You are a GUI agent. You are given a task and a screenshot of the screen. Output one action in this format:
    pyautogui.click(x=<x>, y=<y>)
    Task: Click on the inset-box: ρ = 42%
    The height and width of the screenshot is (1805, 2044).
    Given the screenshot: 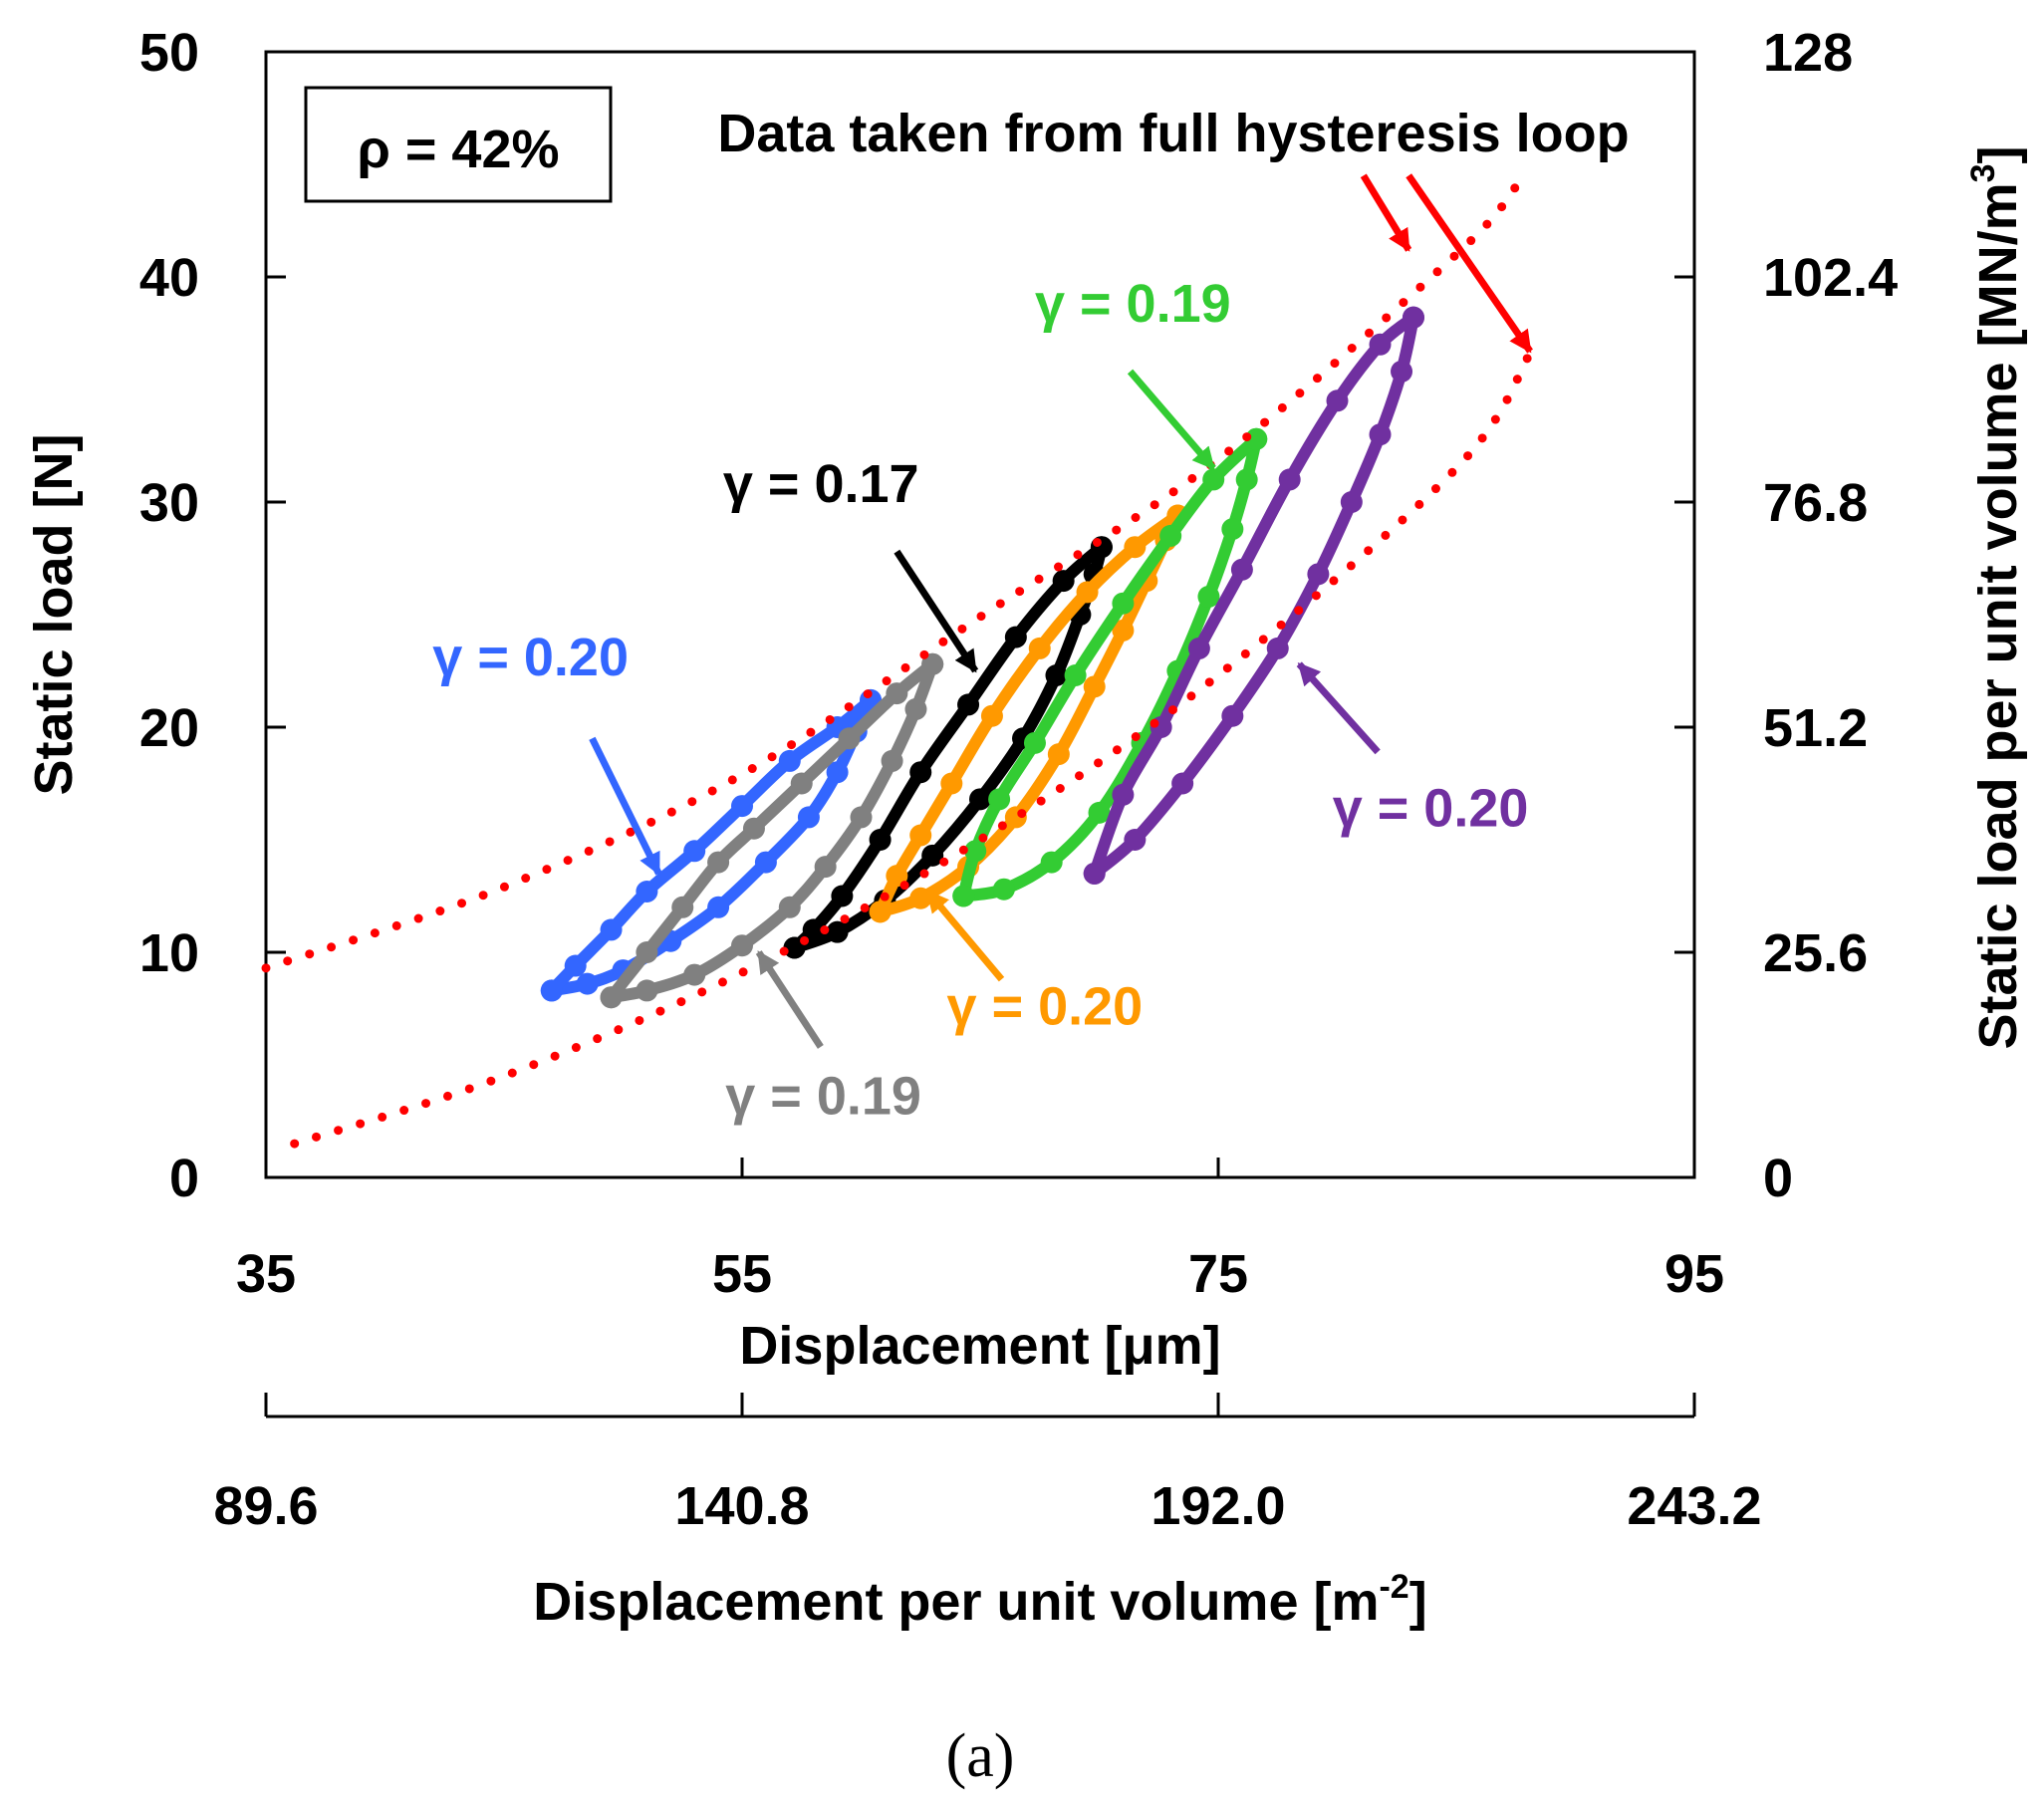 What is the action you would take?
    pyautogui.click(x=459, y=144)
    